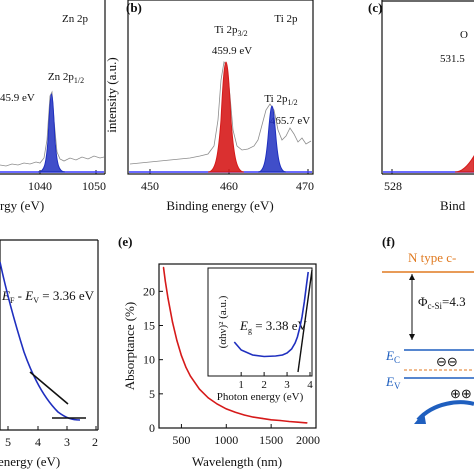 The height and width of the screenshot is (474, 474). What do you see at coordinates (393, 382) in the screenshot?
I see `panel-f-ev-label: EV` at bounding box center [393, 382].